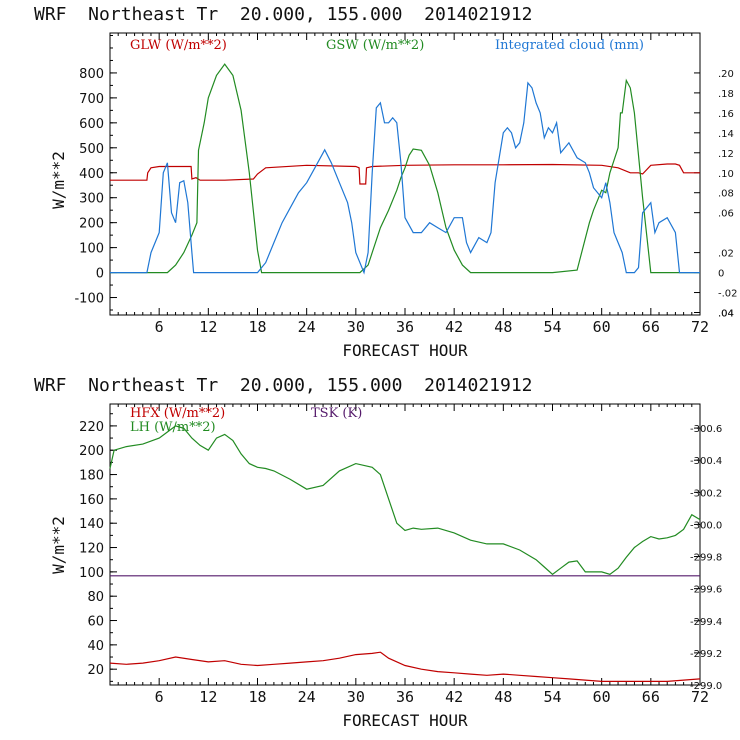  I want to click on y2-tick-label: .14, so click(726, 134).